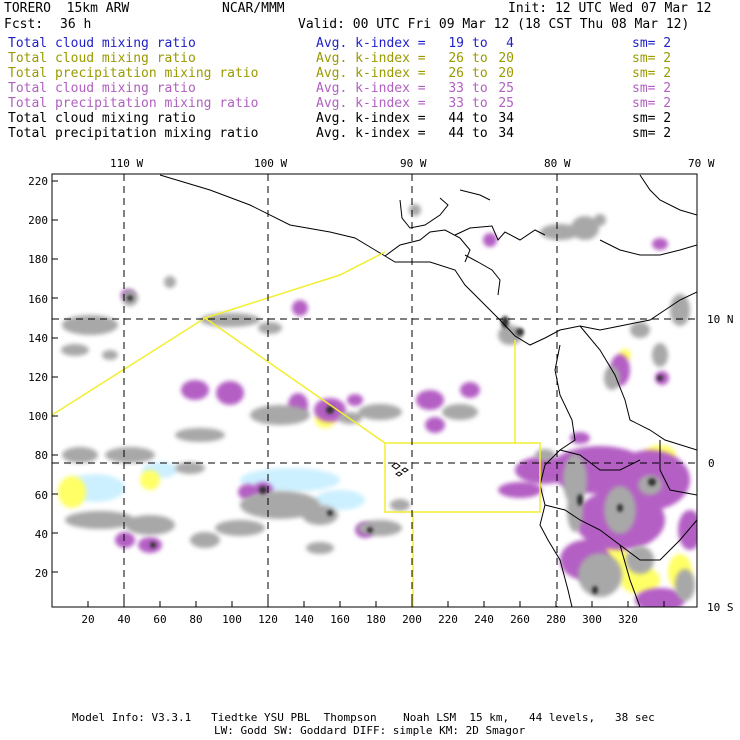 Image resolution: width=740 pixels, height=740 pixels. What do you see at coordinates (340, 619) in the screenshot?
I see `x-tick-label: 160` at bounding box center [340, 619].